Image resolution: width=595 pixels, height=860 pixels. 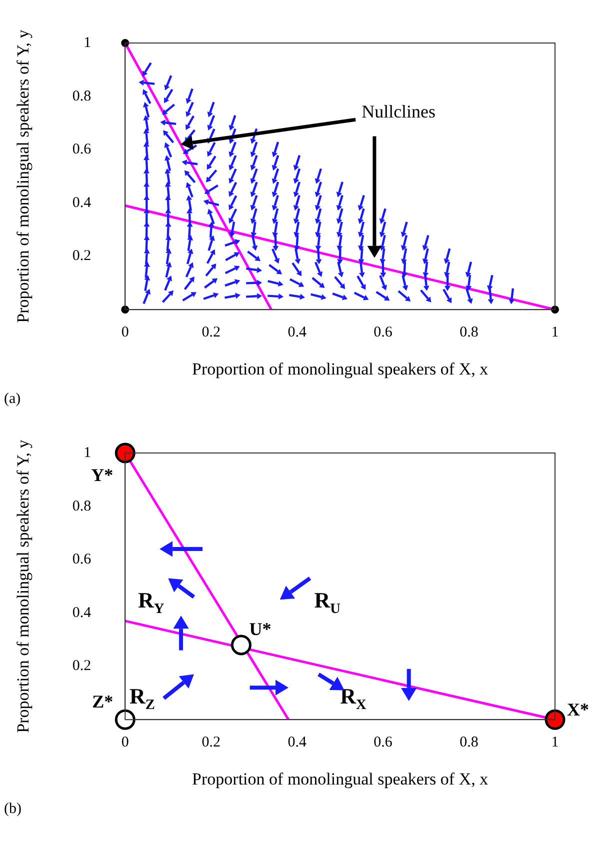 I want to click on annotation: Y*, so click(x=102, y=475).